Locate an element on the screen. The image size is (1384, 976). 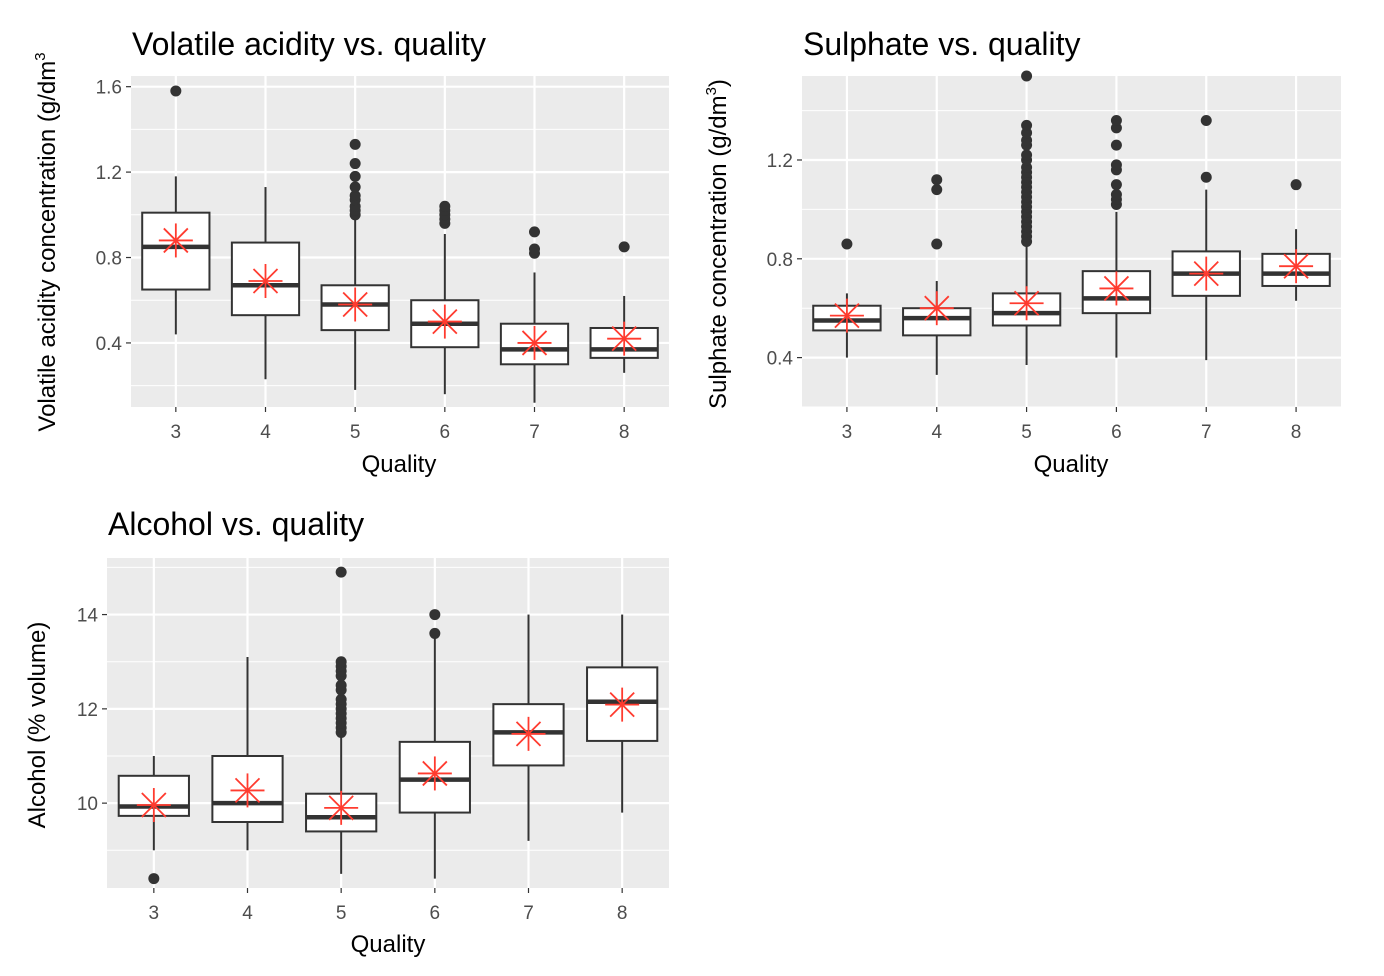
y-axis: 0.4 0.8 1.2 1.6 is located at coordinates (113, 216).